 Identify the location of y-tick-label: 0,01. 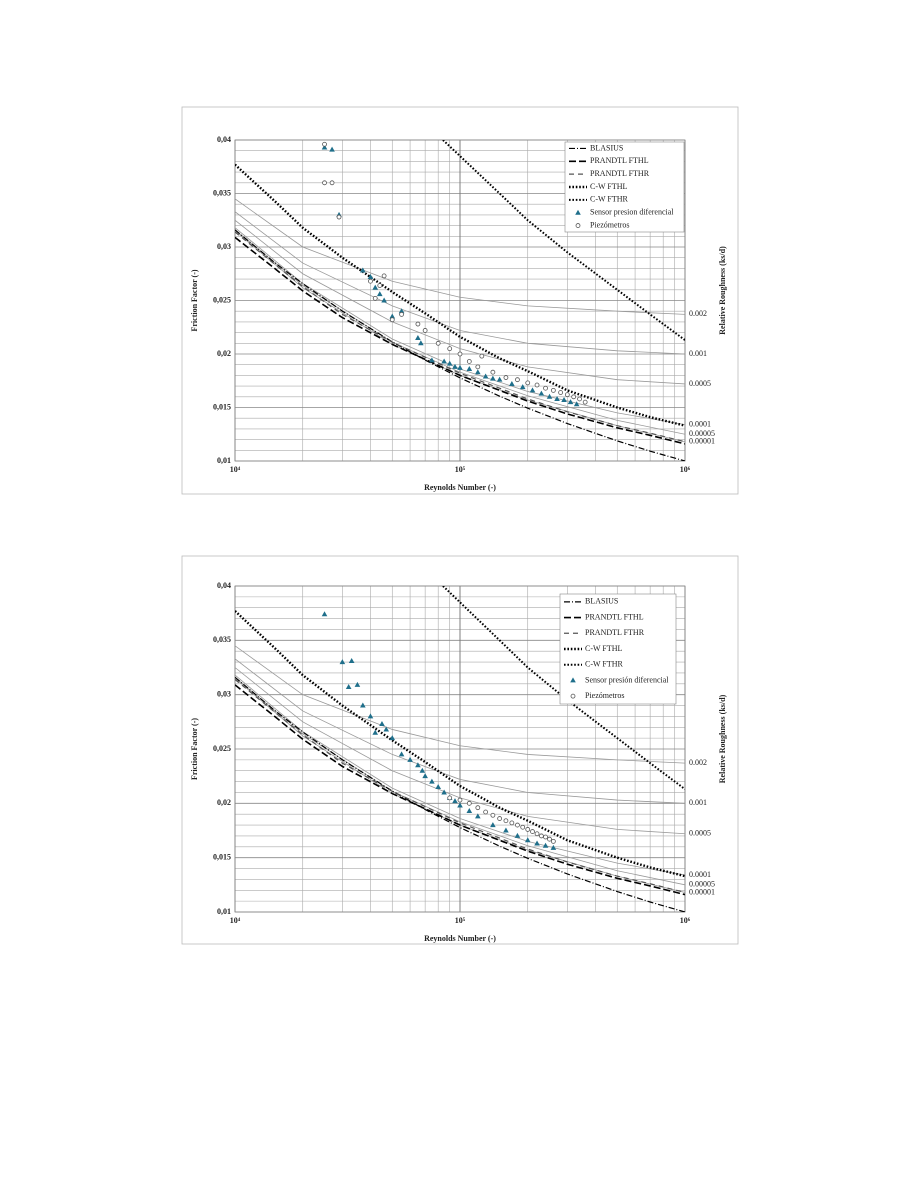
(224, 911).